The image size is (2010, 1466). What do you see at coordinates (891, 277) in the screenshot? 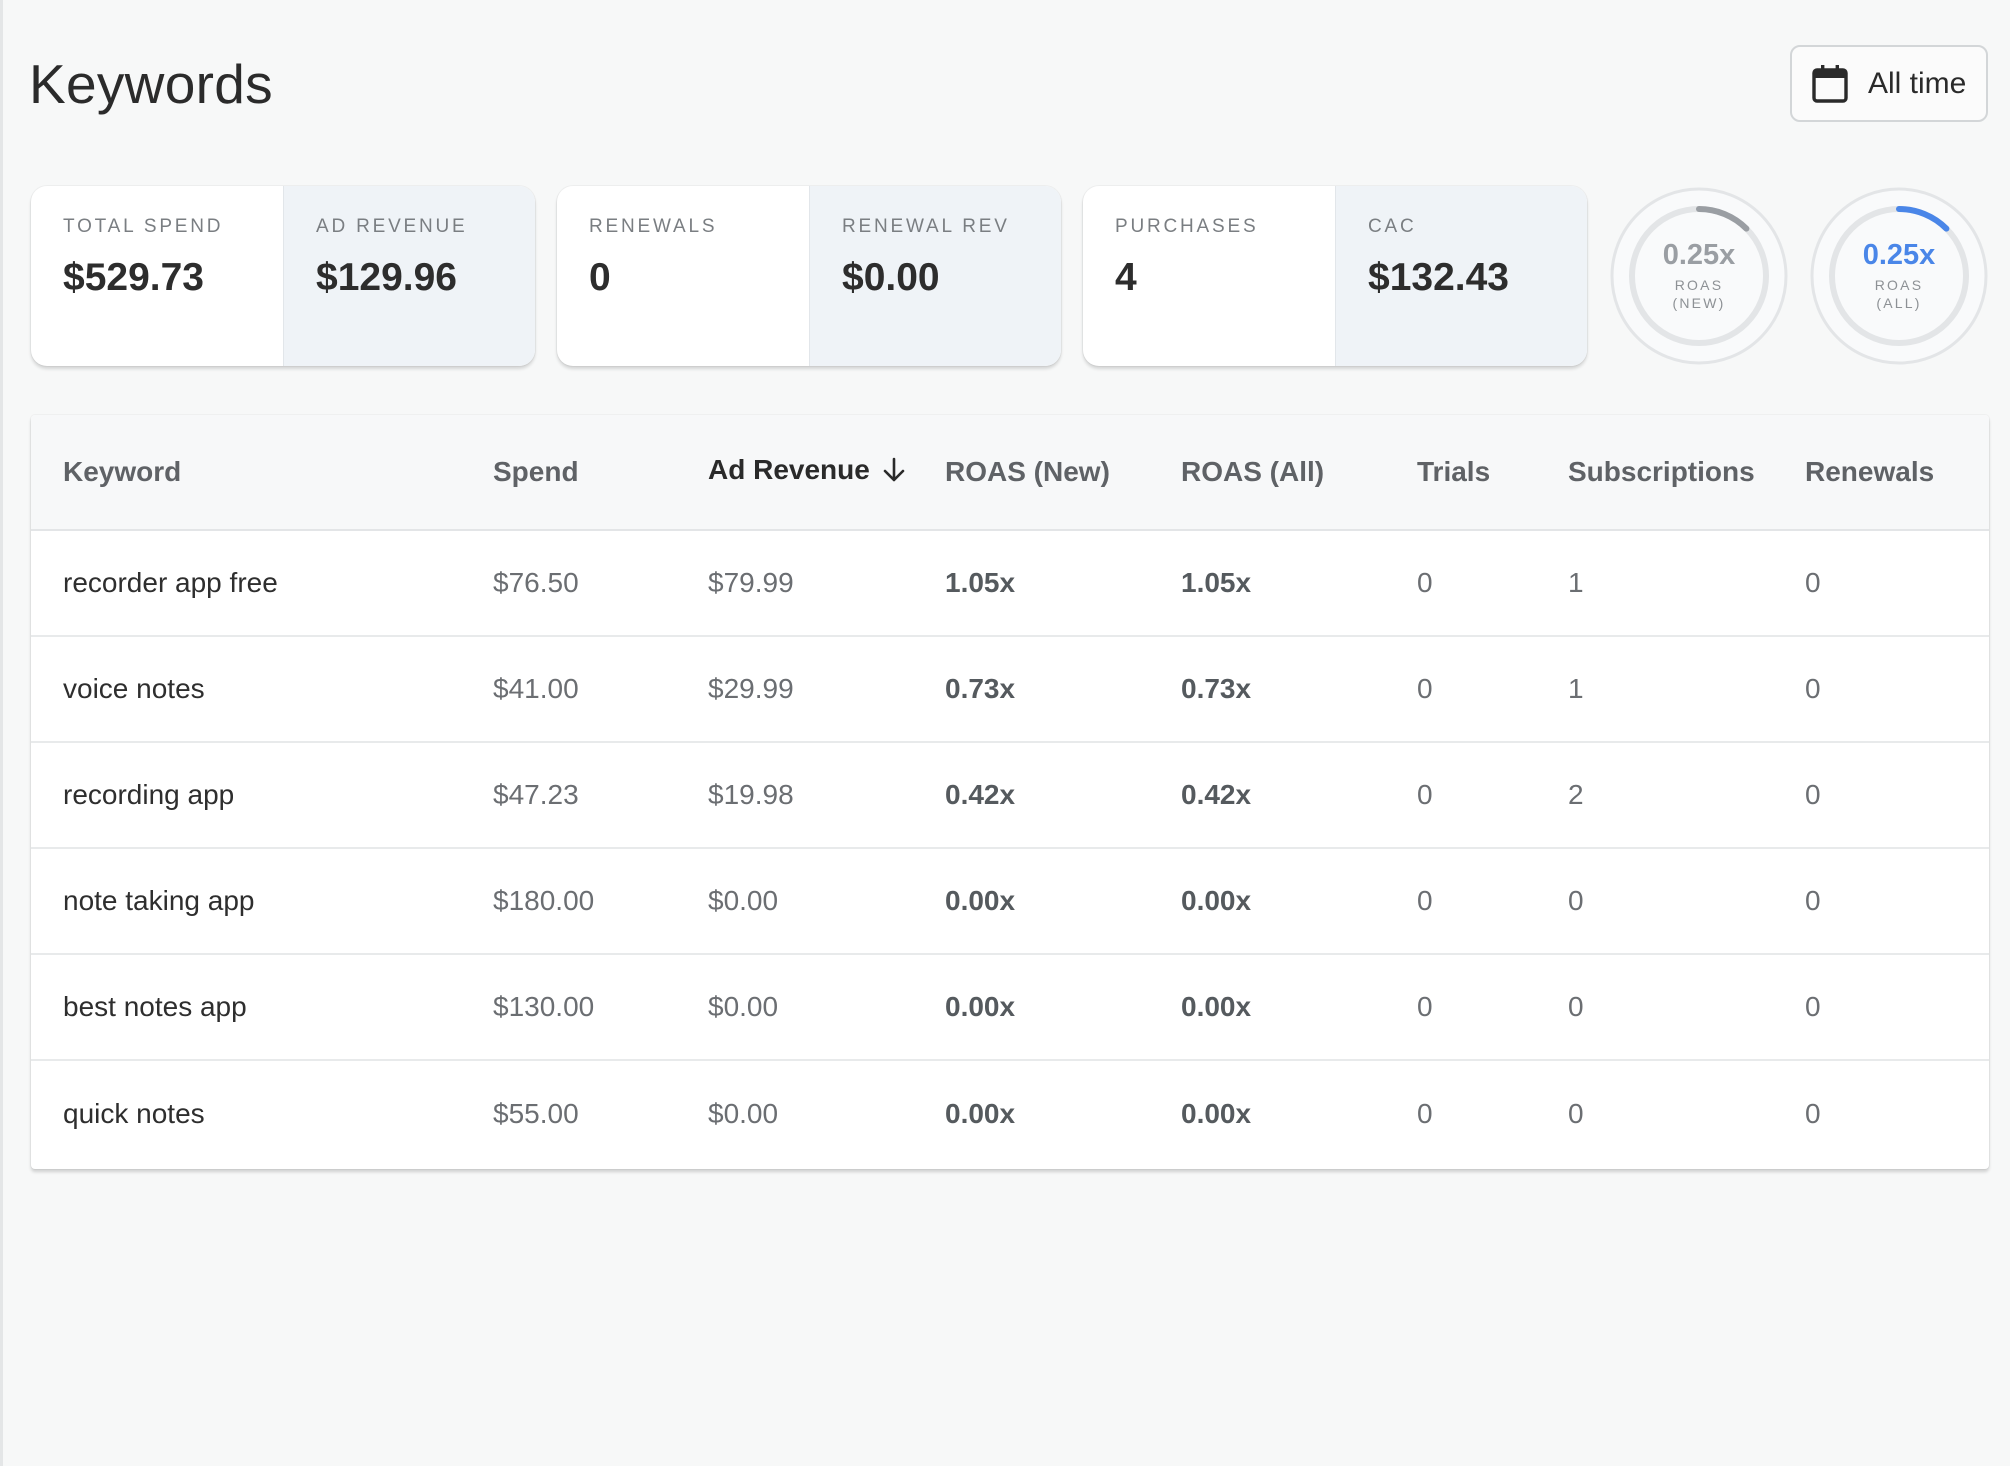
I see `stat-value: $0.00` at bounding box center [891, 277].